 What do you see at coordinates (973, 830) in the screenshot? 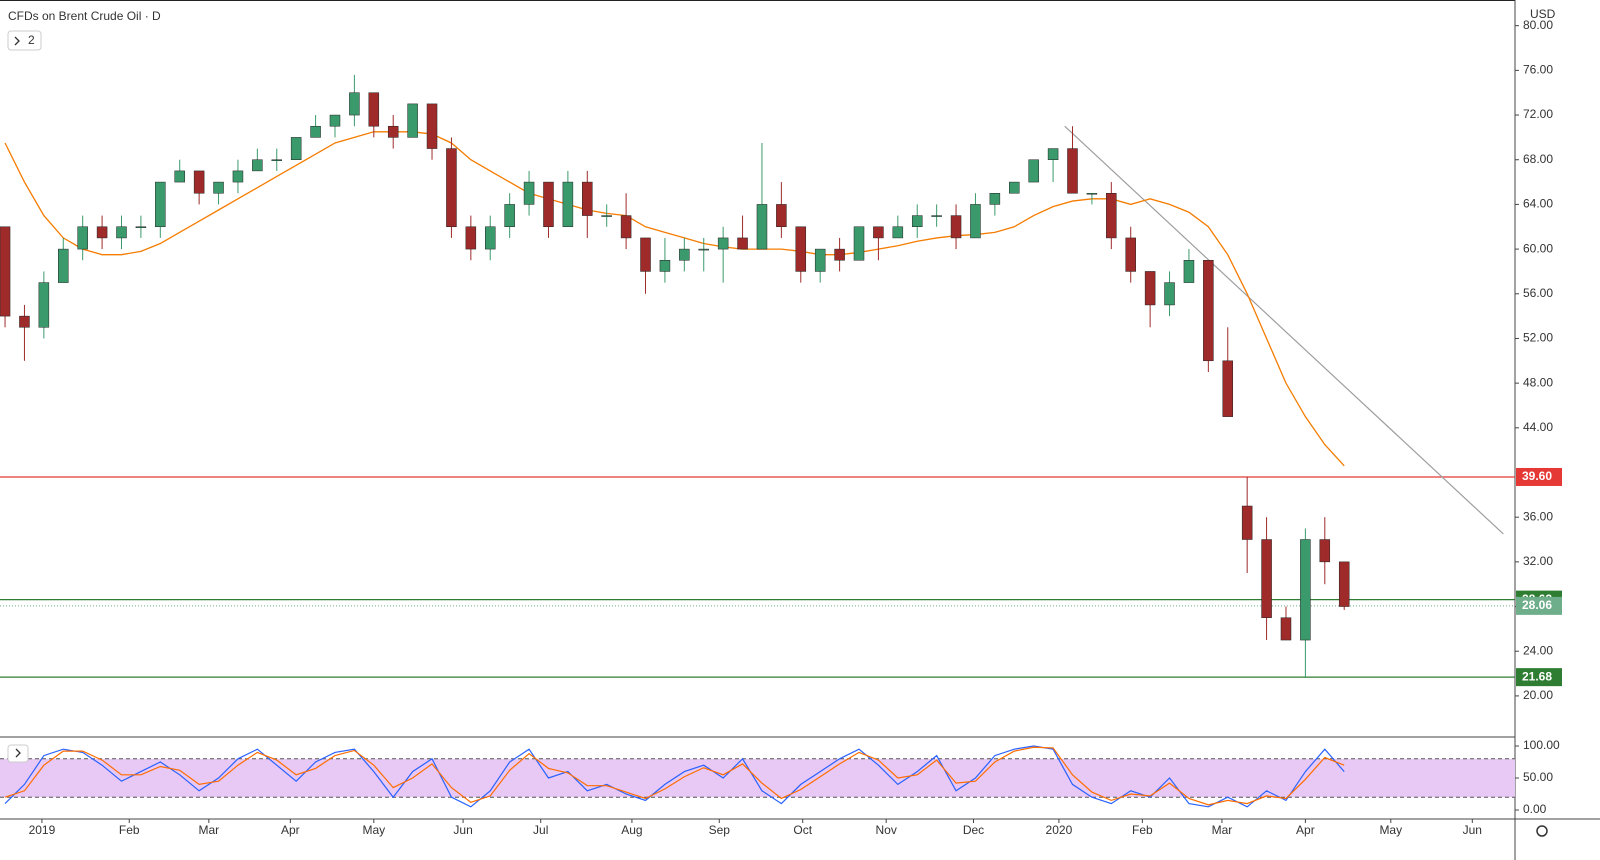
I see `x-tick-label: Dec` at bounding box center [973, 830].